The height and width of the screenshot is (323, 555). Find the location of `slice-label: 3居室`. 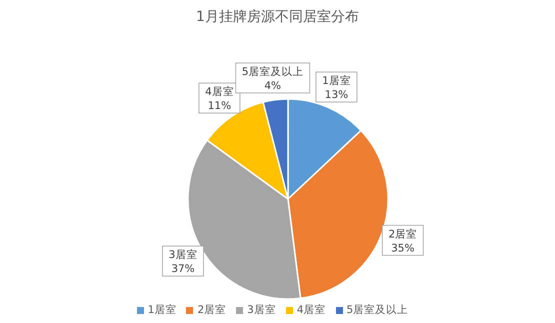

slice-label: 3居室 is located at coordinates (183, 255).